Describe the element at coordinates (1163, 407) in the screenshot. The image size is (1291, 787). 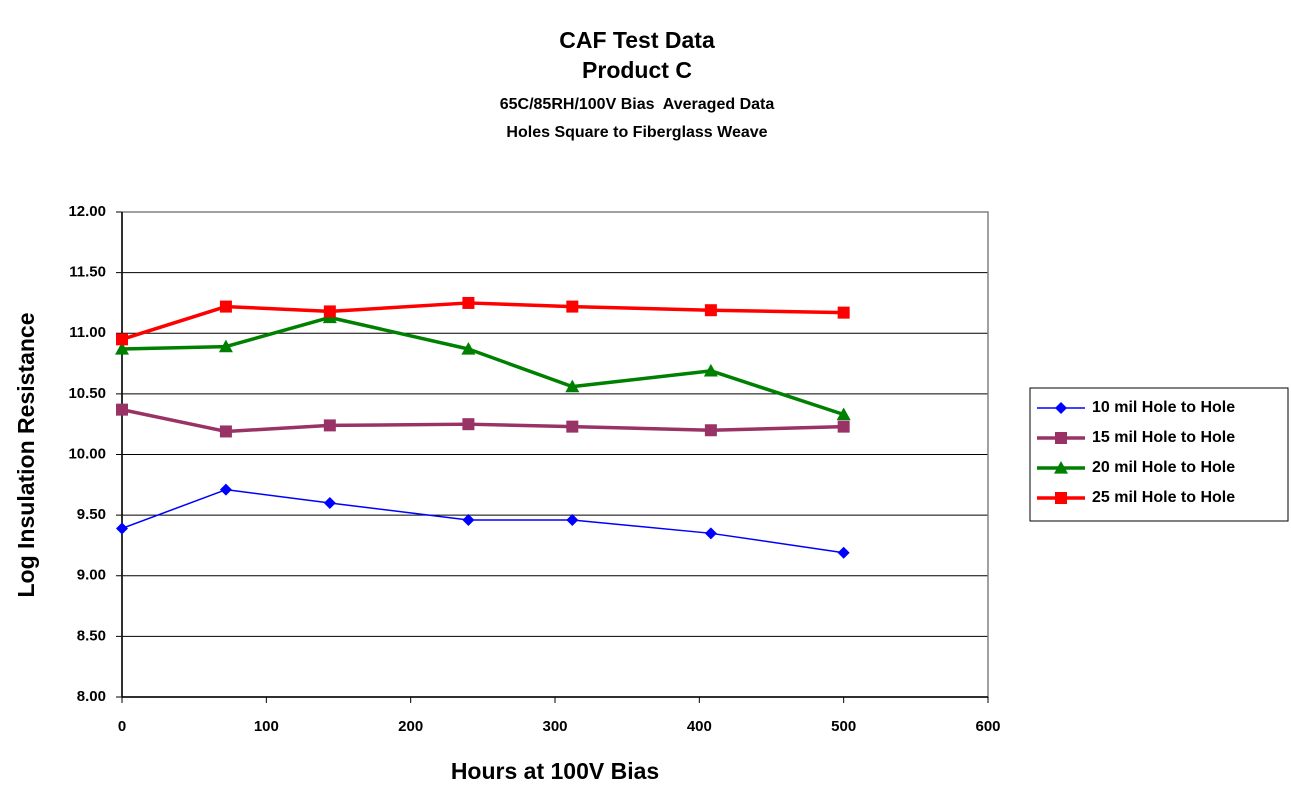
I see `legend-label: 10 mil Hole to Hole` at that location.